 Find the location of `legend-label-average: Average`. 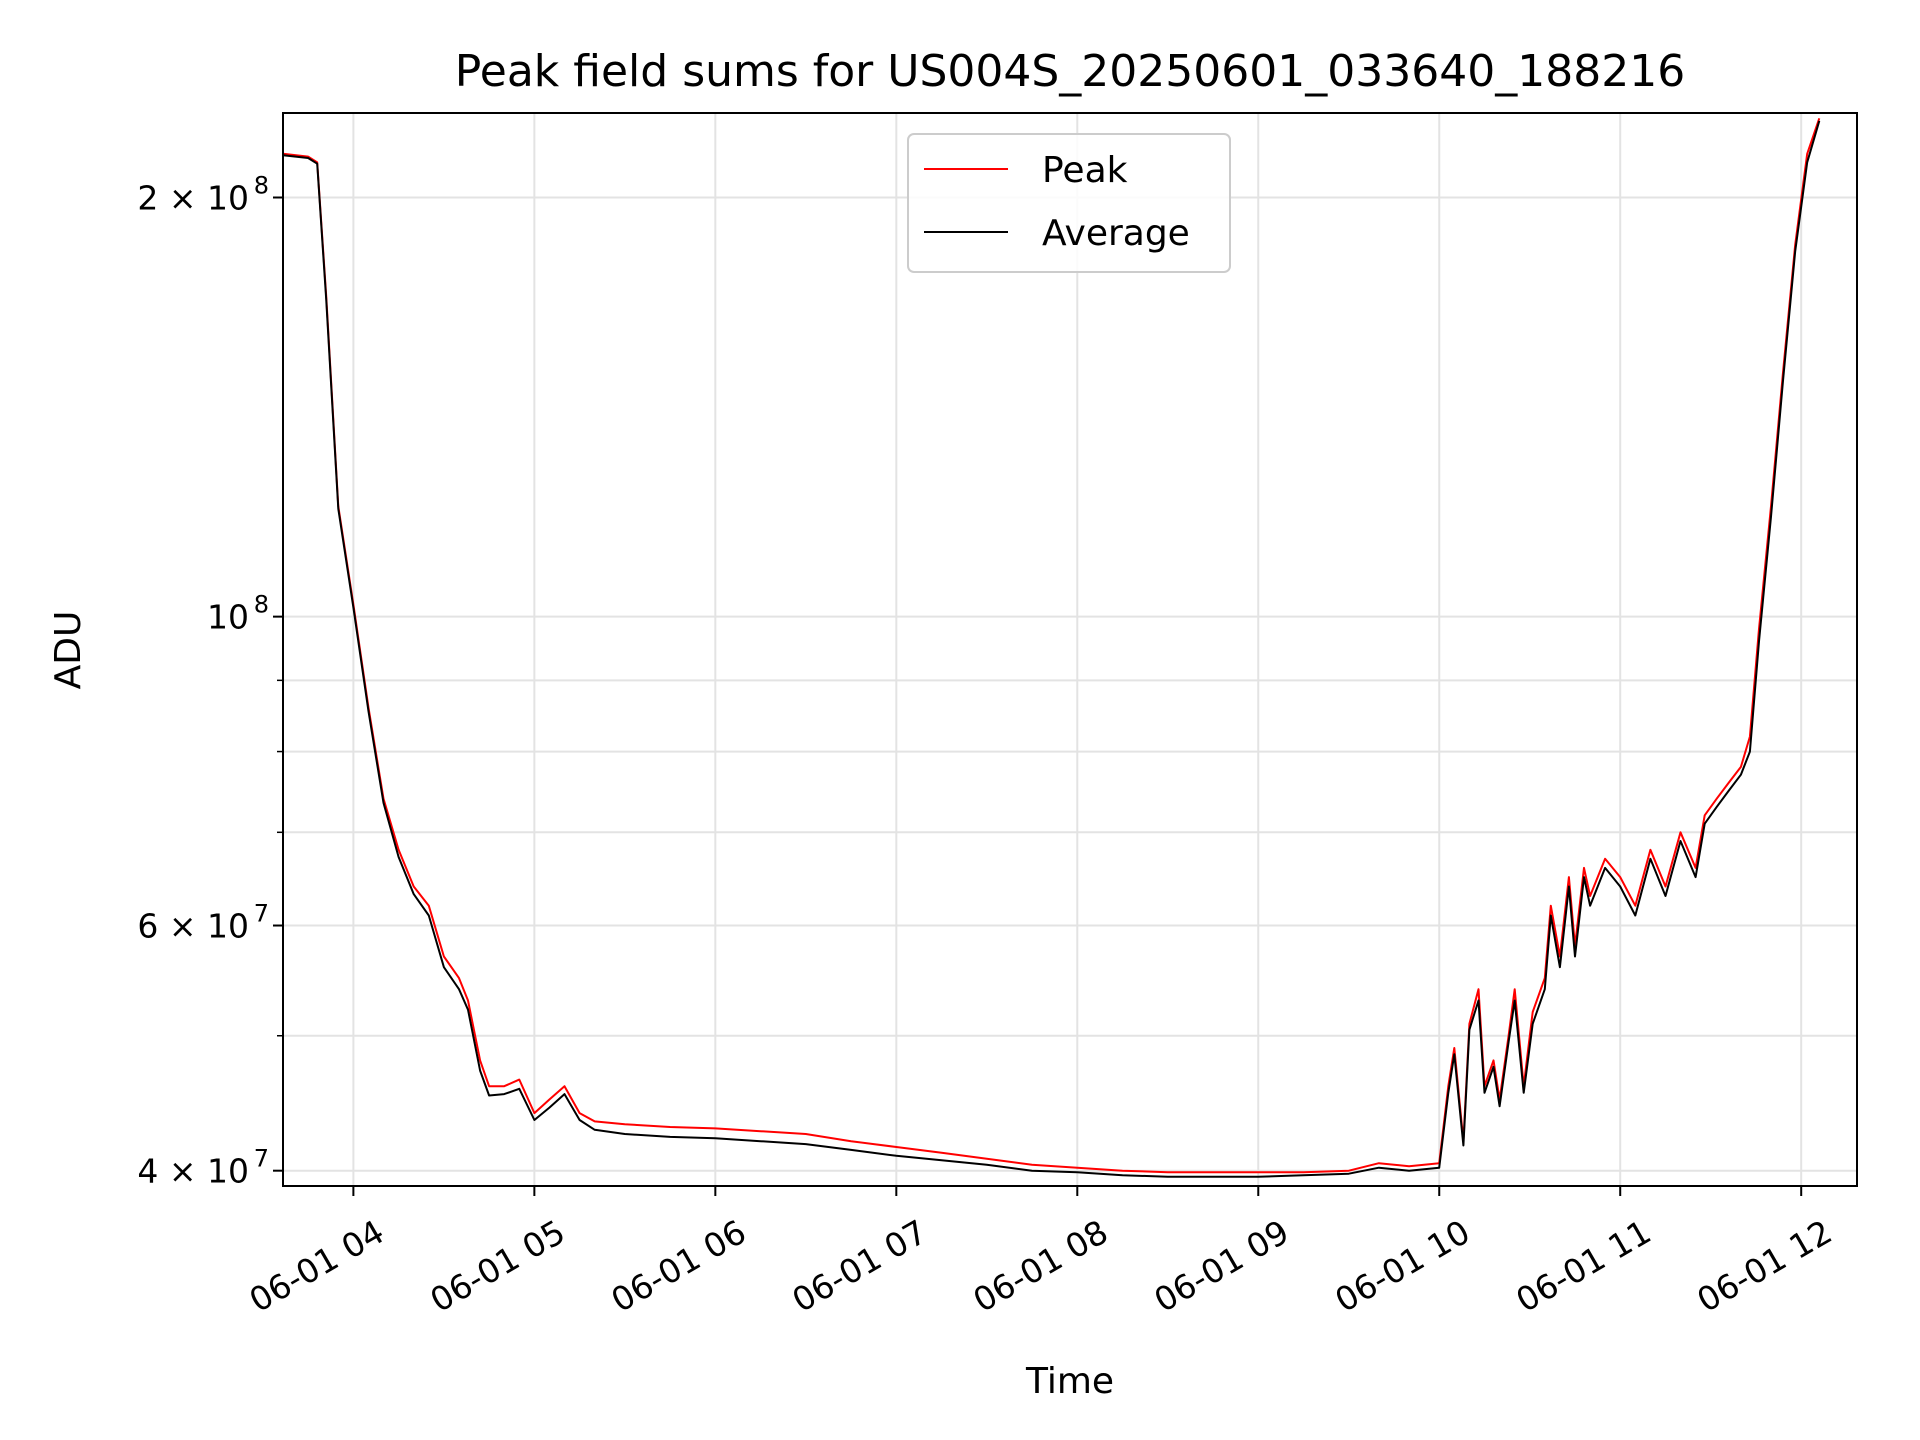

legend-label-average: Average is located at coordinates (1116, 233).